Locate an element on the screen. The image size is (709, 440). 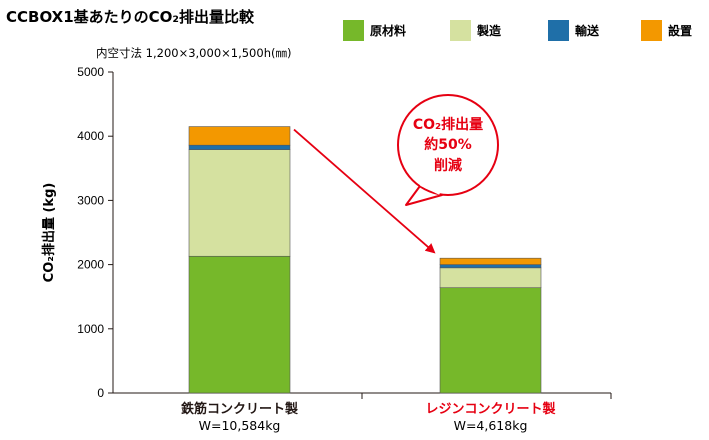
bubble-joint is located at coordinates (430, 188).